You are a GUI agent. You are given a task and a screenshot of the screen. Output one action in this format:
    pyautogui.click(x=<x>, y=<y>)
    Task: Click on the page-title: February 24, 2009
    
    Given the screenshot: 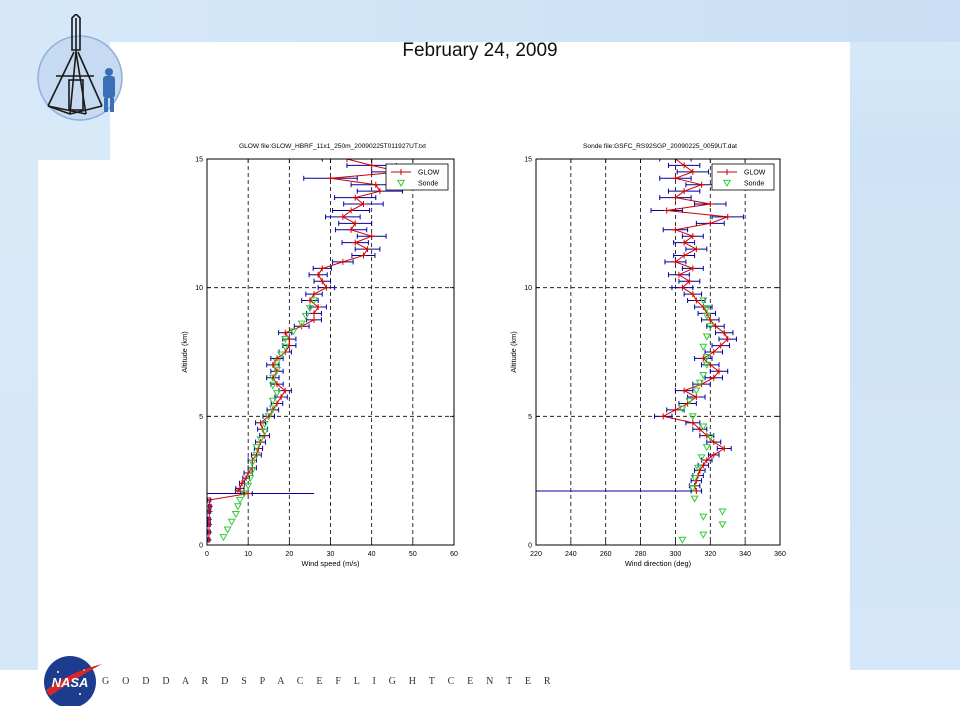 What is the action you would take?
    pyautogui.click(x=480, y=50)
    